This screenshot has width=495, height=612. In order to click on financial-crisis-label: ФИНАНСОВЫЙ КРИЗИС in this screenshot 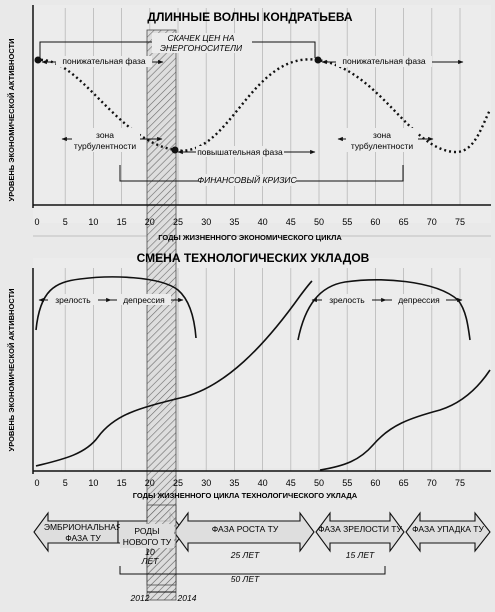, I will do `click(247, 179)`.